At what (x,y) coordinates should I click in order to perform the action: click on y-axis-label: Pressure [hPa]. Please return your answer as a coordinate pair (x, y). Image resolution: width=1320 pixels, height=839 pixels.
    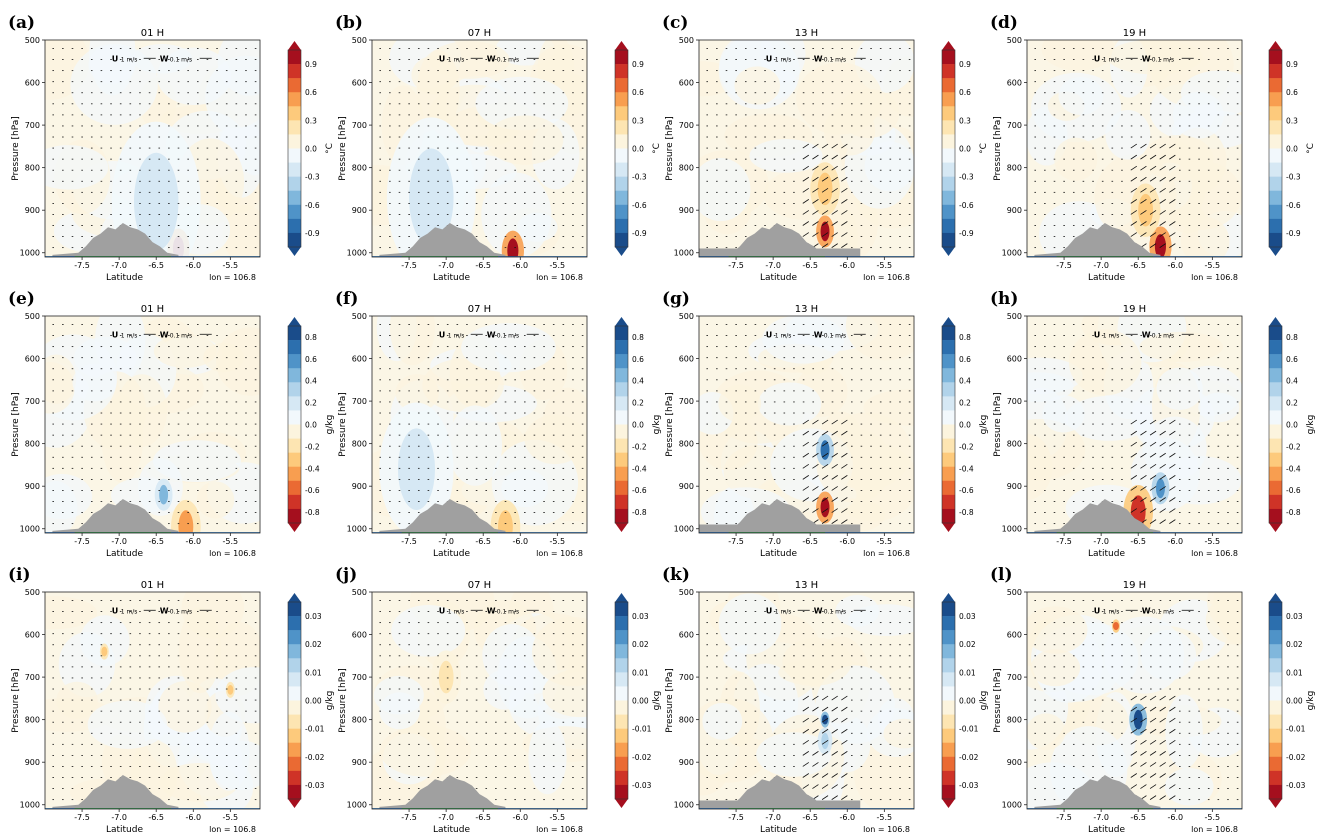
    Looking at the image, I should click on (998, 424).